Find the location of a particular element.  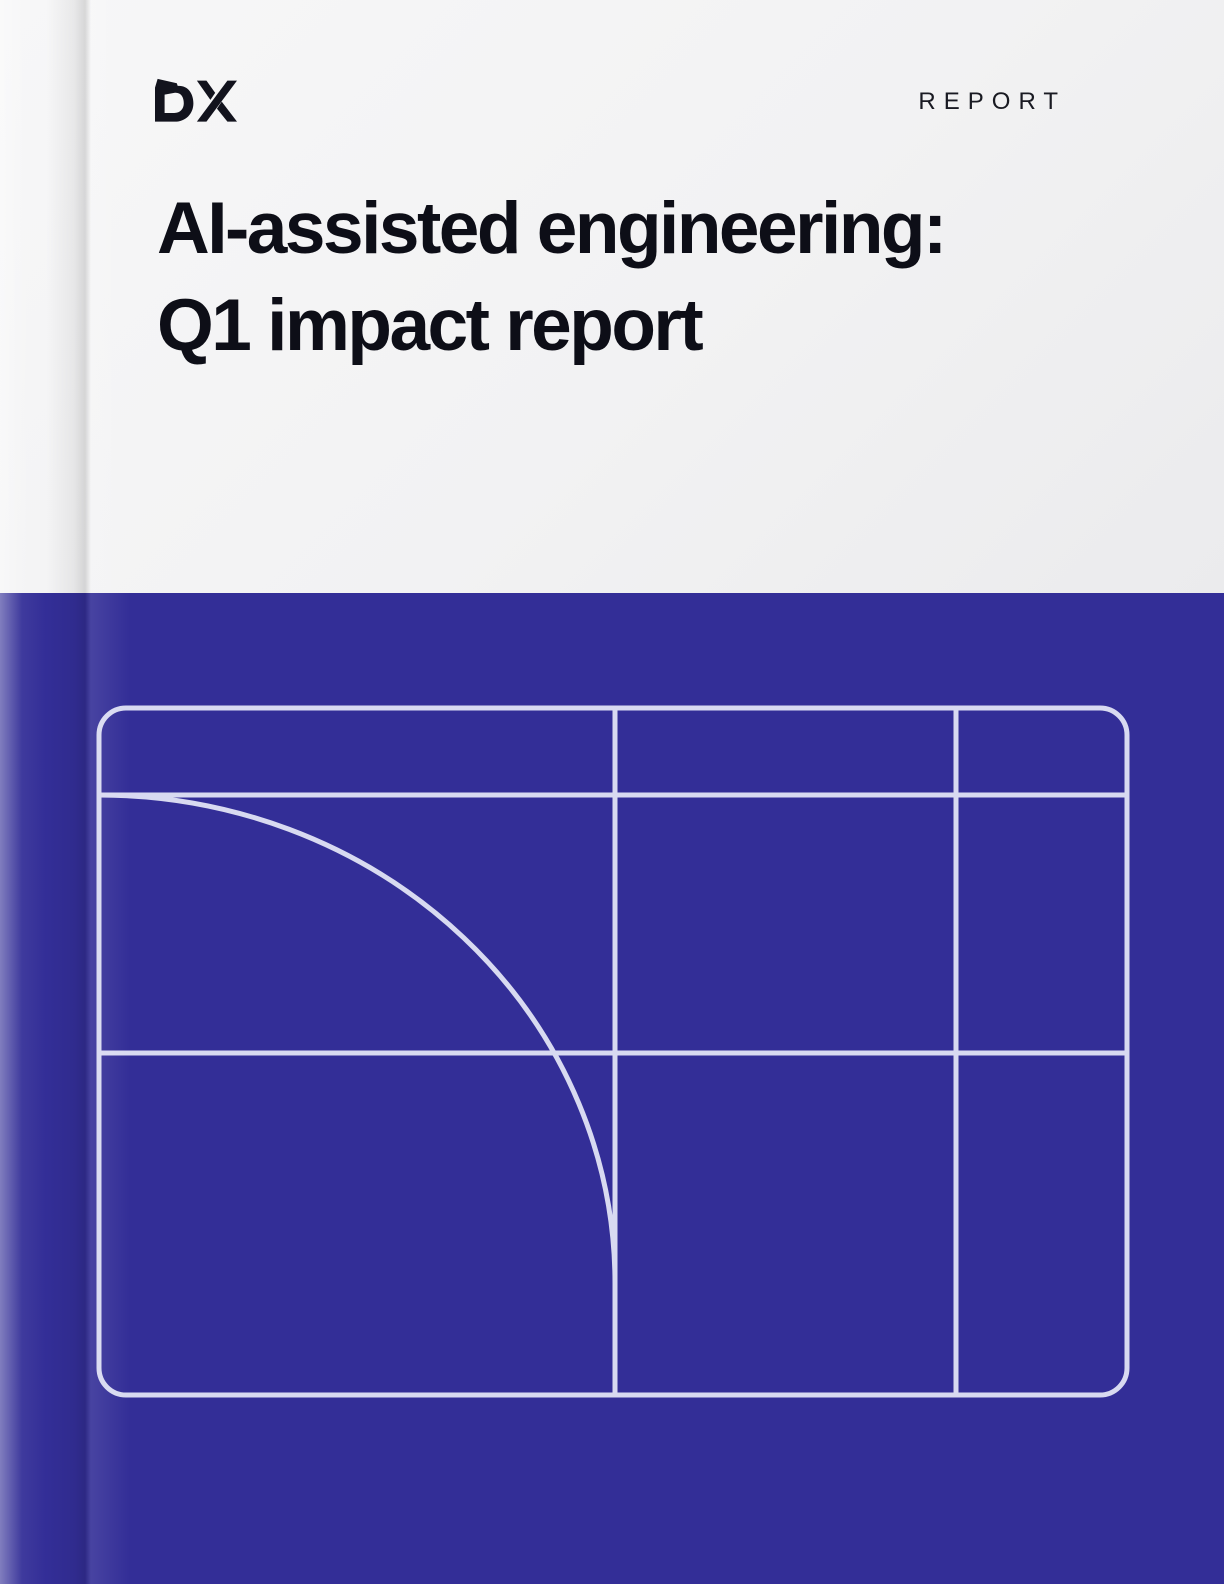

quarter-circle-curve is located at coordinates (358, 1038).